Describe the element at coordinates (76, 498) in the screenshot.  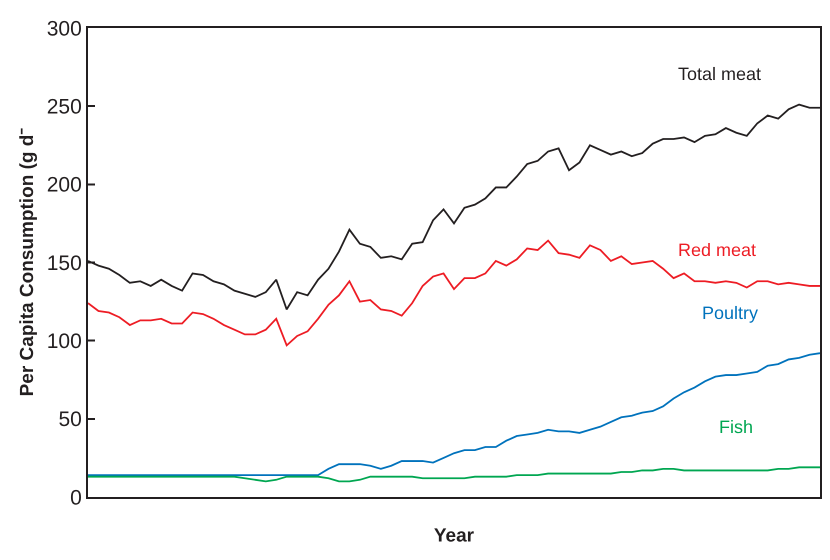
I see `y-tick-label: 0` at that location.